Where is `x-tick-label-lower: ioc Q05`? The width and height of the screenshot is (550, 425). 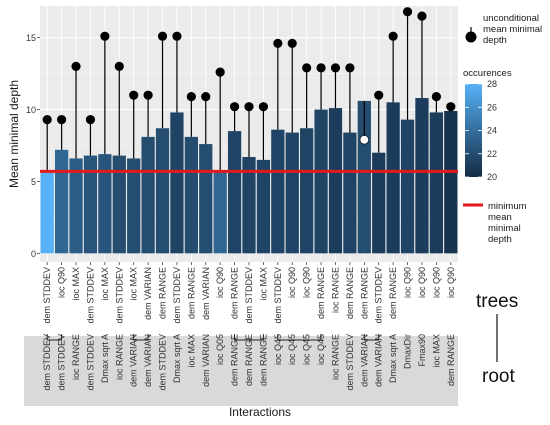
x-tick-label-lower: ioc Q05 is located at coordinates (220, 349).